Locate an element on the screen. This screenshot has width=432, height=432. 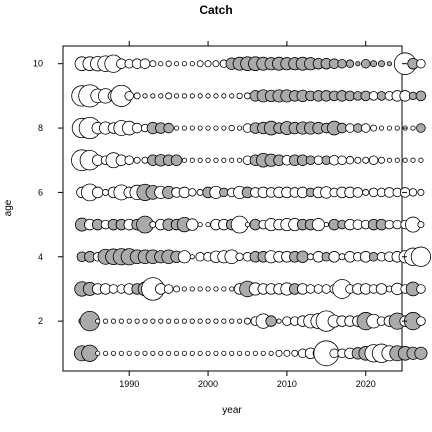
bubble-age2-1989 is located at coordinates (121, 321).